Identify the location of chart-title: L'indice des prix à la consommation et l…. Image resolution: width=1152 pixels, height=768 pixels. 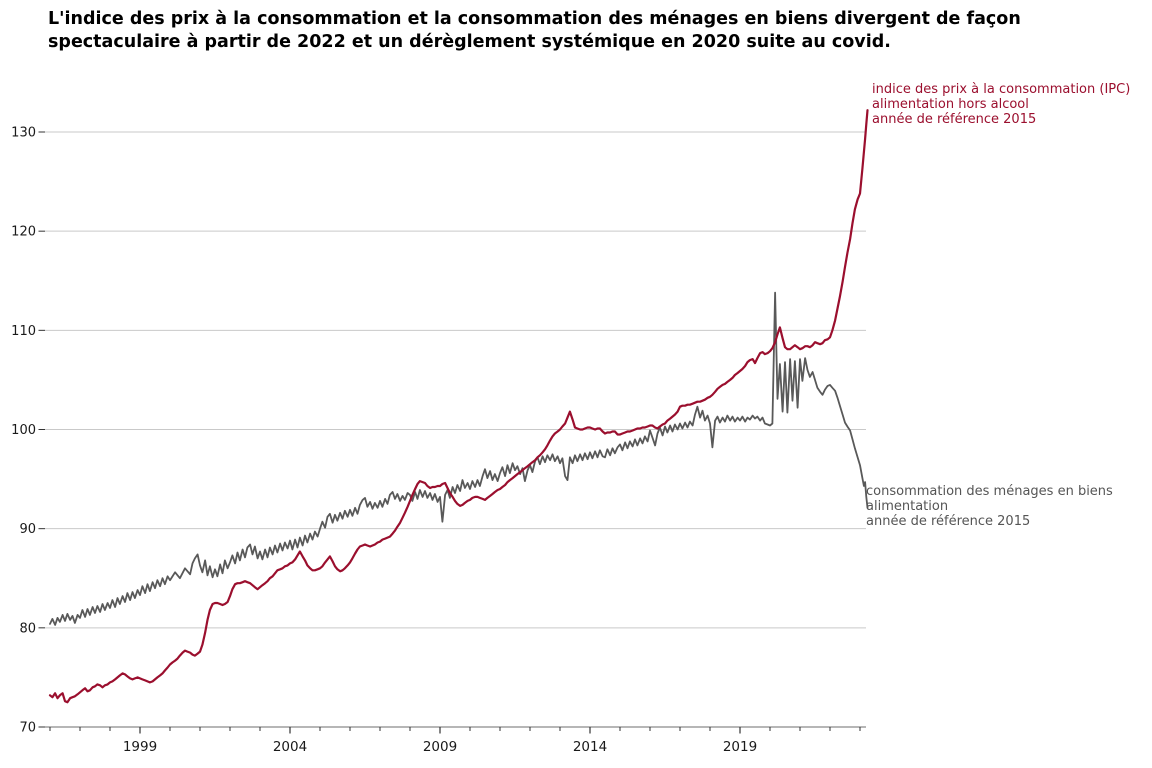
(583, 31).